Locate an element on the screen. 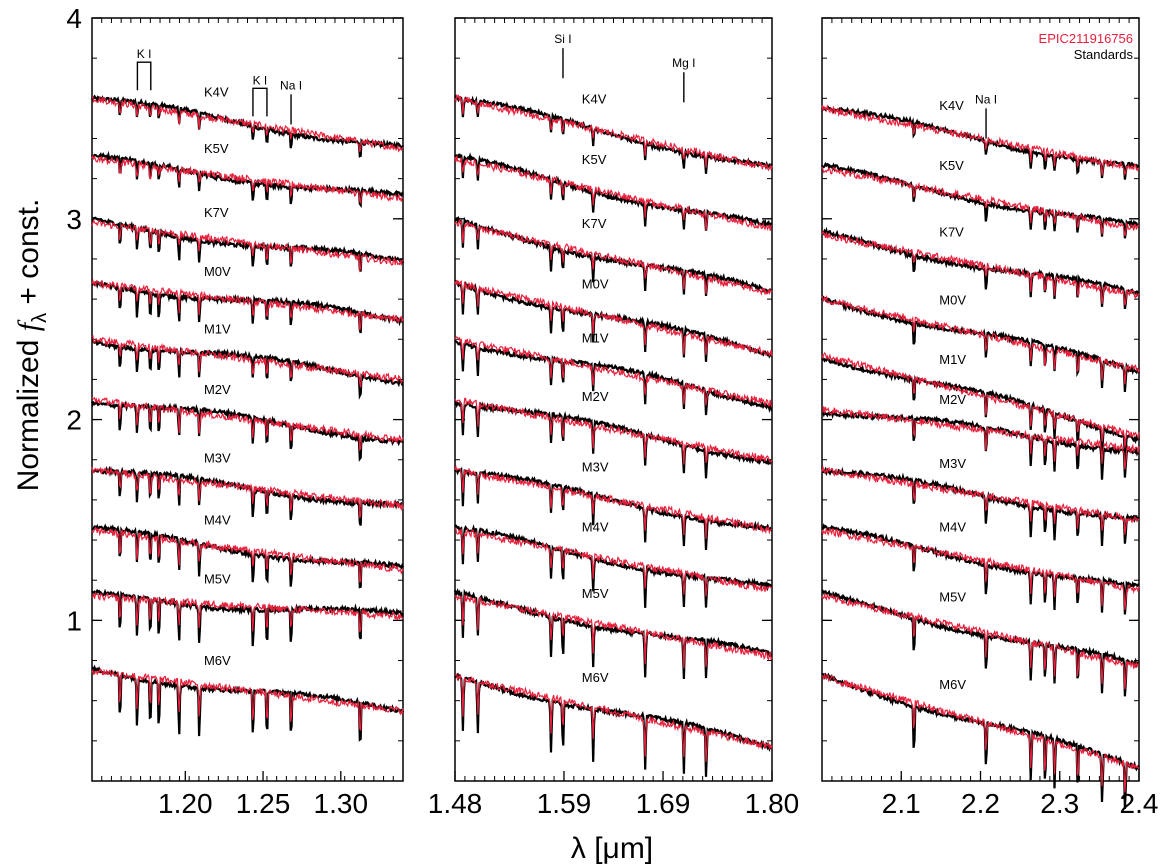  x-tick-label: 1.48 is located at coordinates (455, 803).